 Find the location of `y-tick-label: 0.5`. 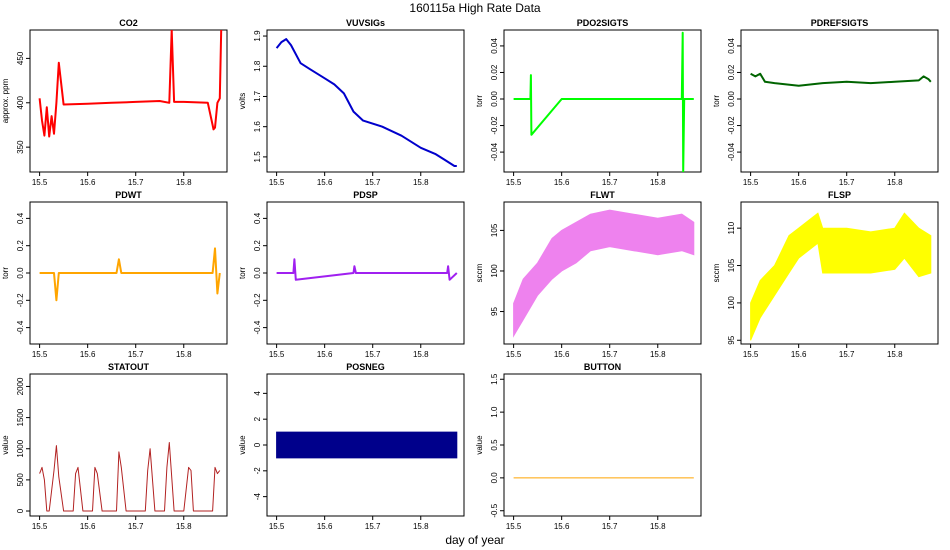

y-tick-label: 0.5 is located at coordinates (494, 445).